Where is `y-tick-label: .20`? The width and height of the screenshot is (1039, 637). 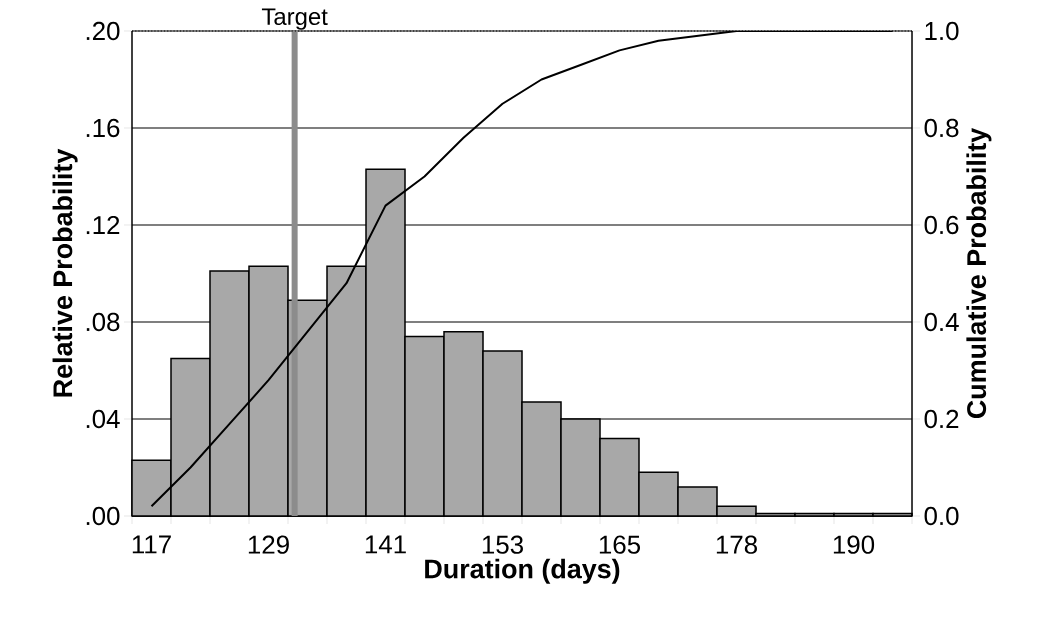
y-tick-label: .20 is located at coordinates (103, 31).